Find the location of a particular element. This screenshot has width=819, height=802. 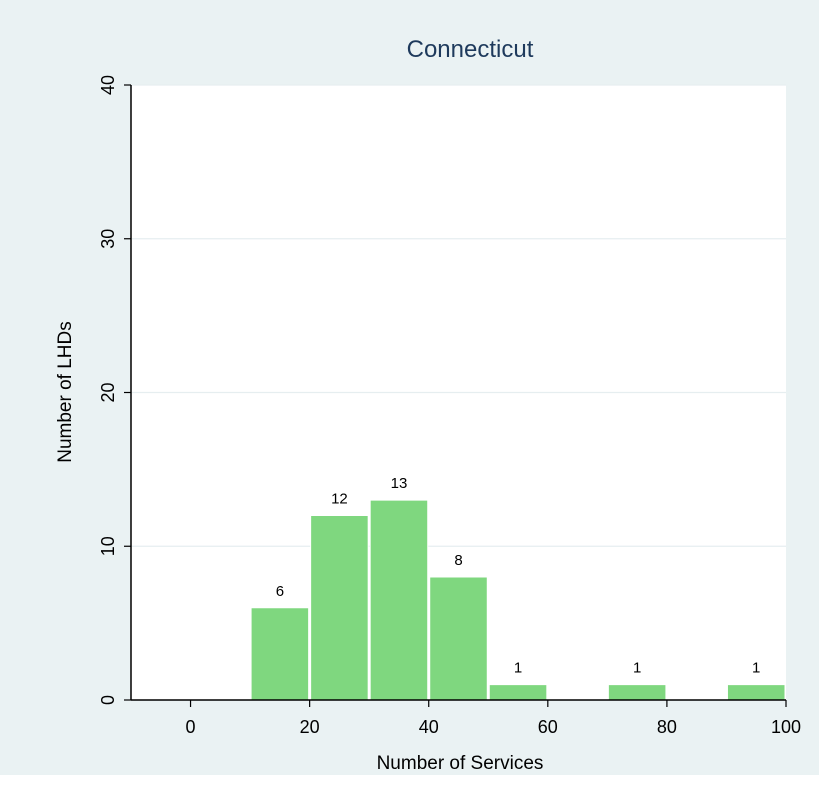

x-tick-label-100: 100 is located at coordinates (786, 727).